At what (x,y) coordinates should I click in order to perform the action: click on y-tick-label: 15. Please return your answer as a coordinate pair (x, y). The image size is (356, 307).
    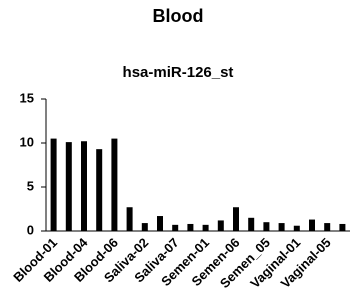
    Looking at the image, I should click on (27, 97).